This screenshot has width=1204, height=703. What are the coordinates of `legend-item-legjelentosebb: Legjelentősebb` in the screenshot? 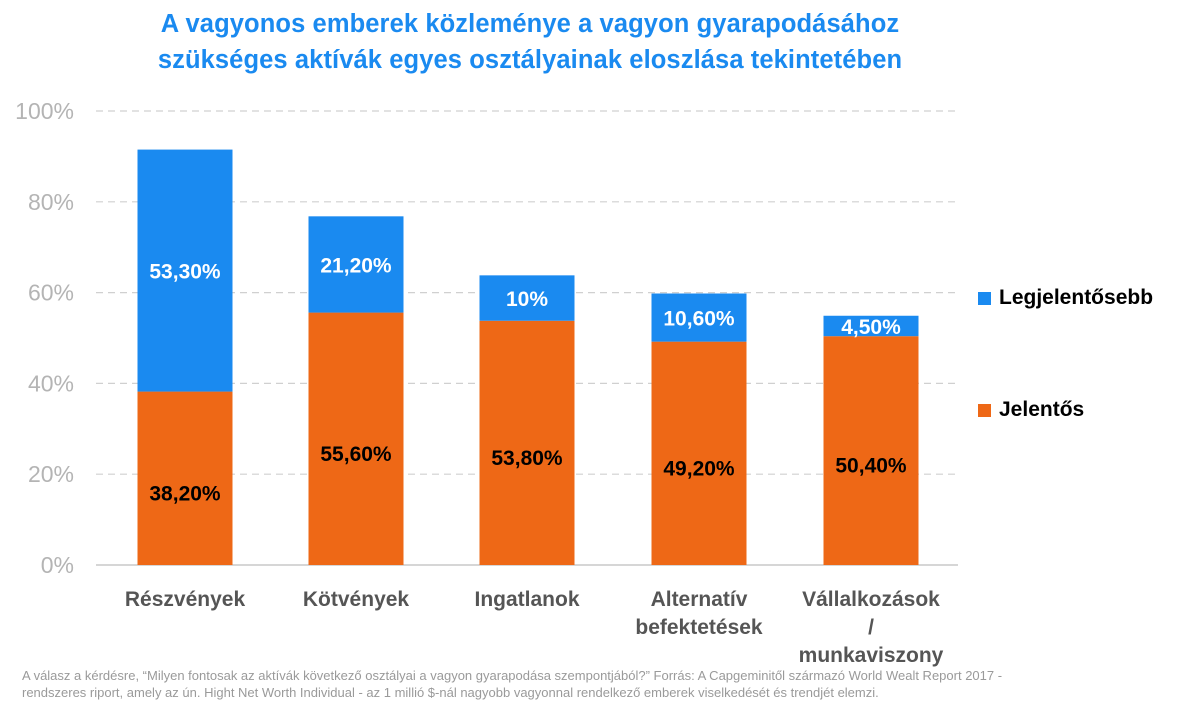 It's located at (1065, 298).